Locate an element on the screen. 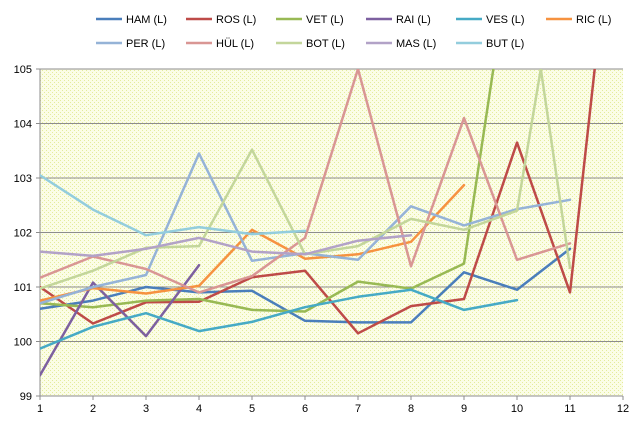  x-tick-label: 3 is located at coordinates (146, 409).